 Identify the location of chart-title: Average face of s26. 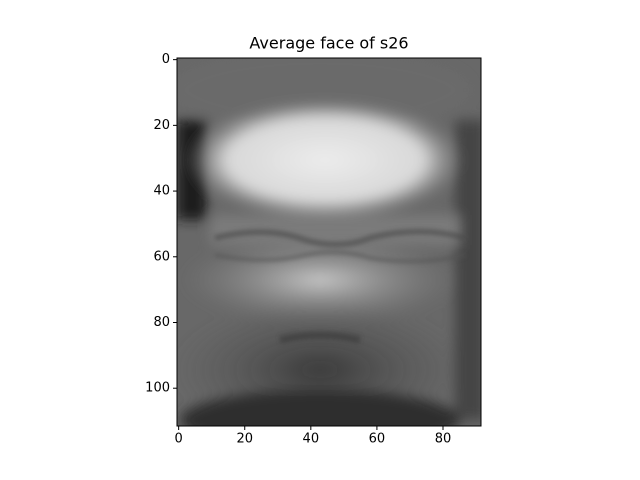
(328, 43).